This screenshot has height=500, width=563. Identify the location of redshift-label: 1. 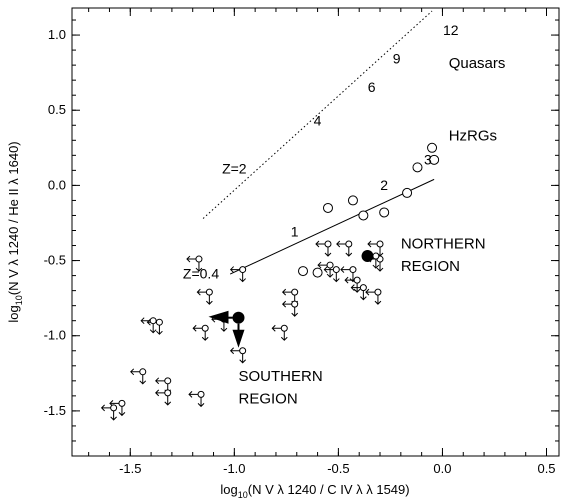
(295, 232).